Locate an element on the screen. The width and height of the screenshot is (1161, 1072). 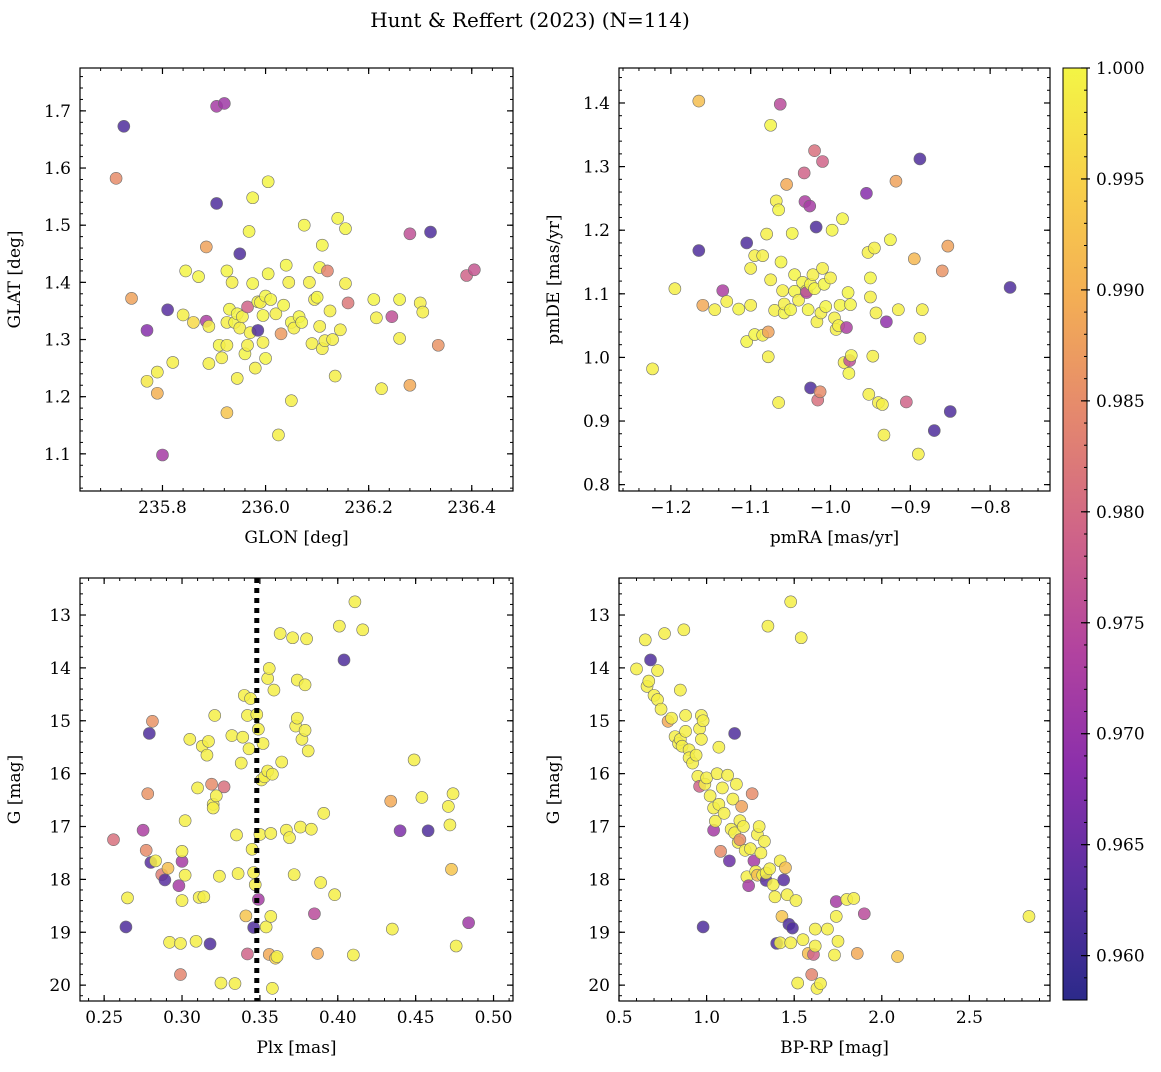
y-axis-label: pmDE [mas/yr] is located at coordinates (554, 279).